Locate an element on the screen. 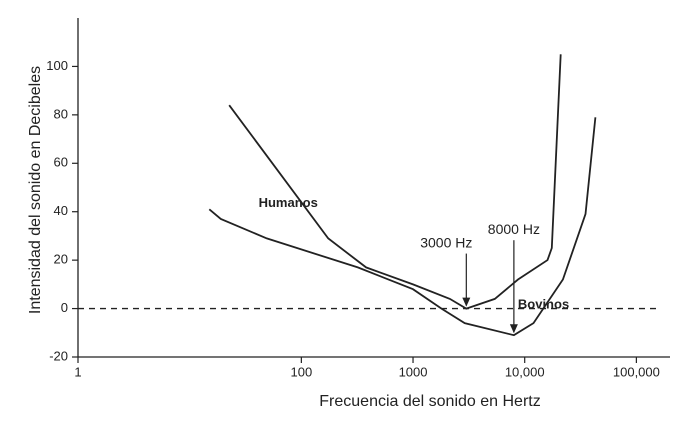  y-tick-label: 80 is located at coordinates (61, 113).